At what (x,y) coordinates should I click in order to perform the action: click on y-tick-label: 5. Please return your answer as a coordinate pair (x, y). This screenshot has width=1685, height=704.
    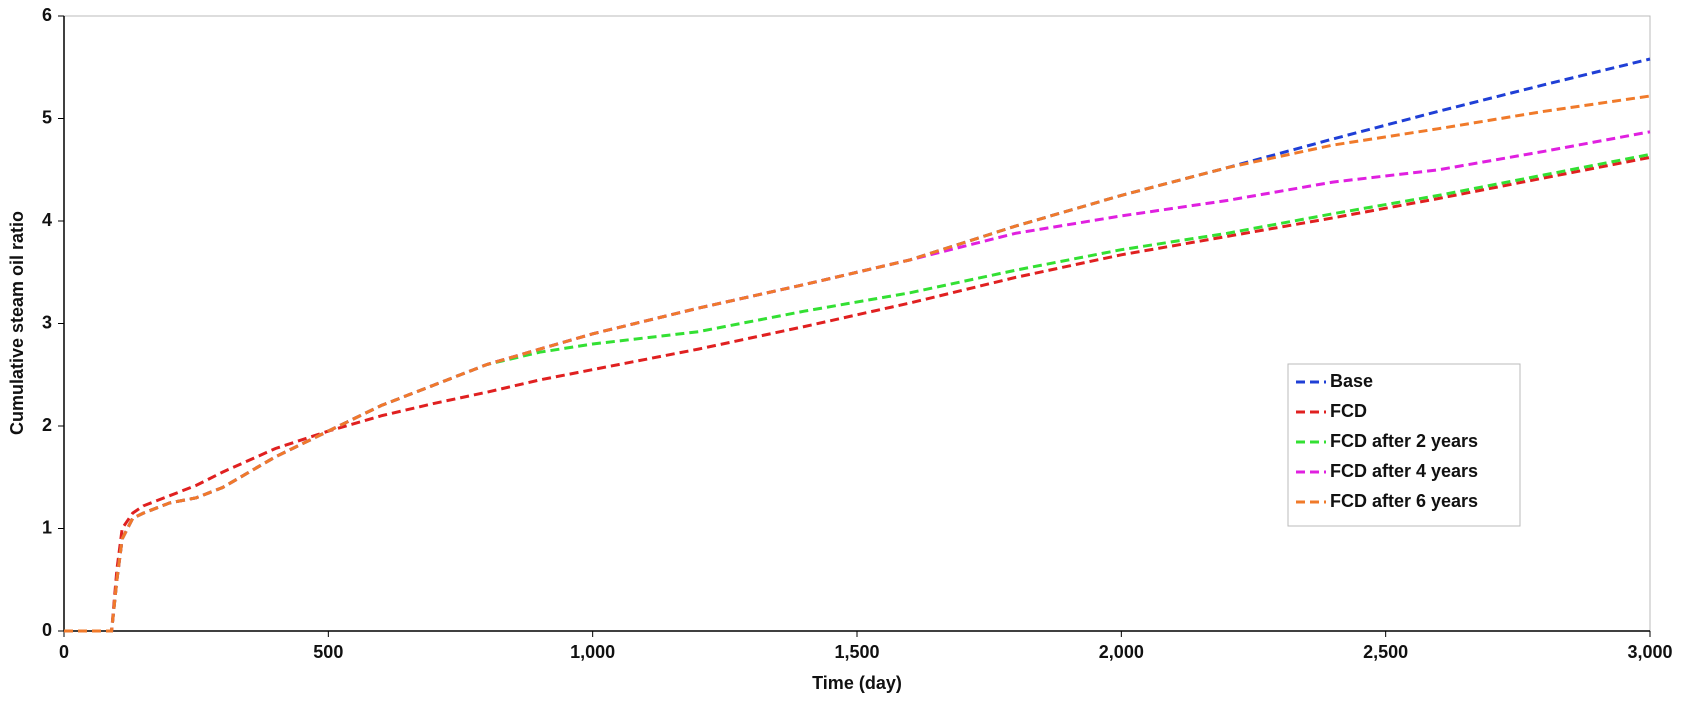
    Looking at the image, I should click on (47, 117).